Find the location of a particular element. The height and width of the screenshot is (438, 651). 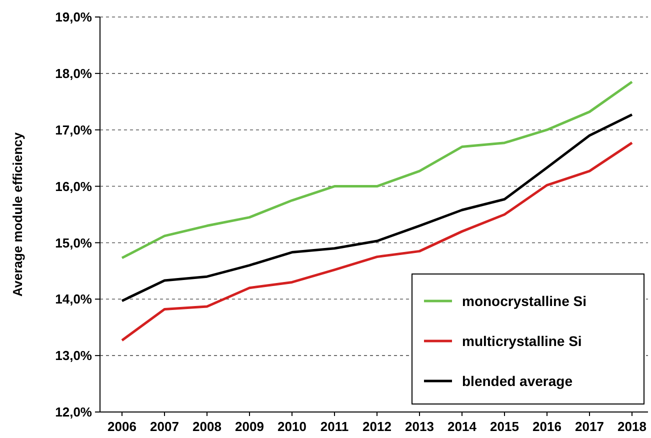

x-tick-label: 2012 is located at coordinates (377, 426).